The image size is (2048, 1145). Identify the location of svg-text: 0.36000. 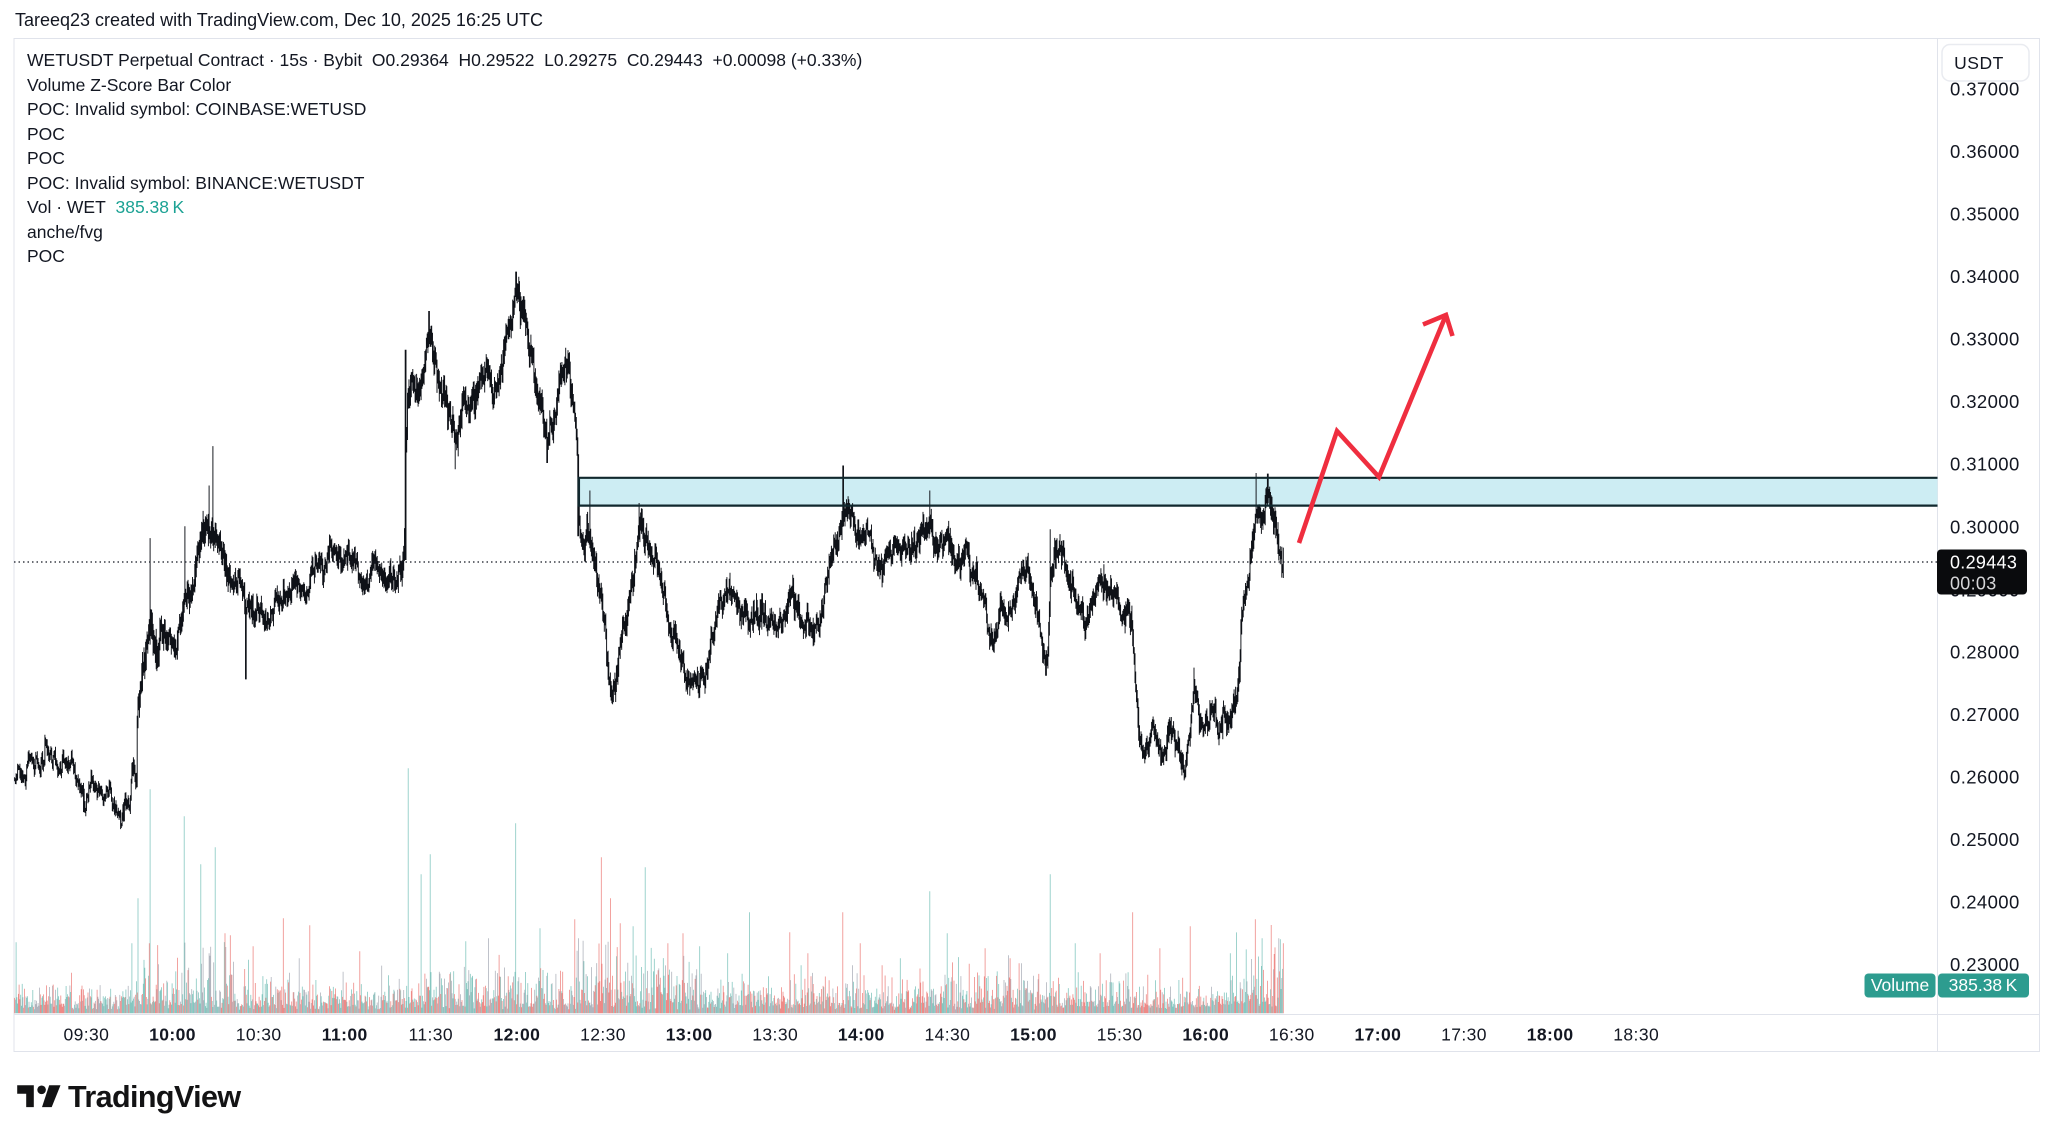
(1985, 151).